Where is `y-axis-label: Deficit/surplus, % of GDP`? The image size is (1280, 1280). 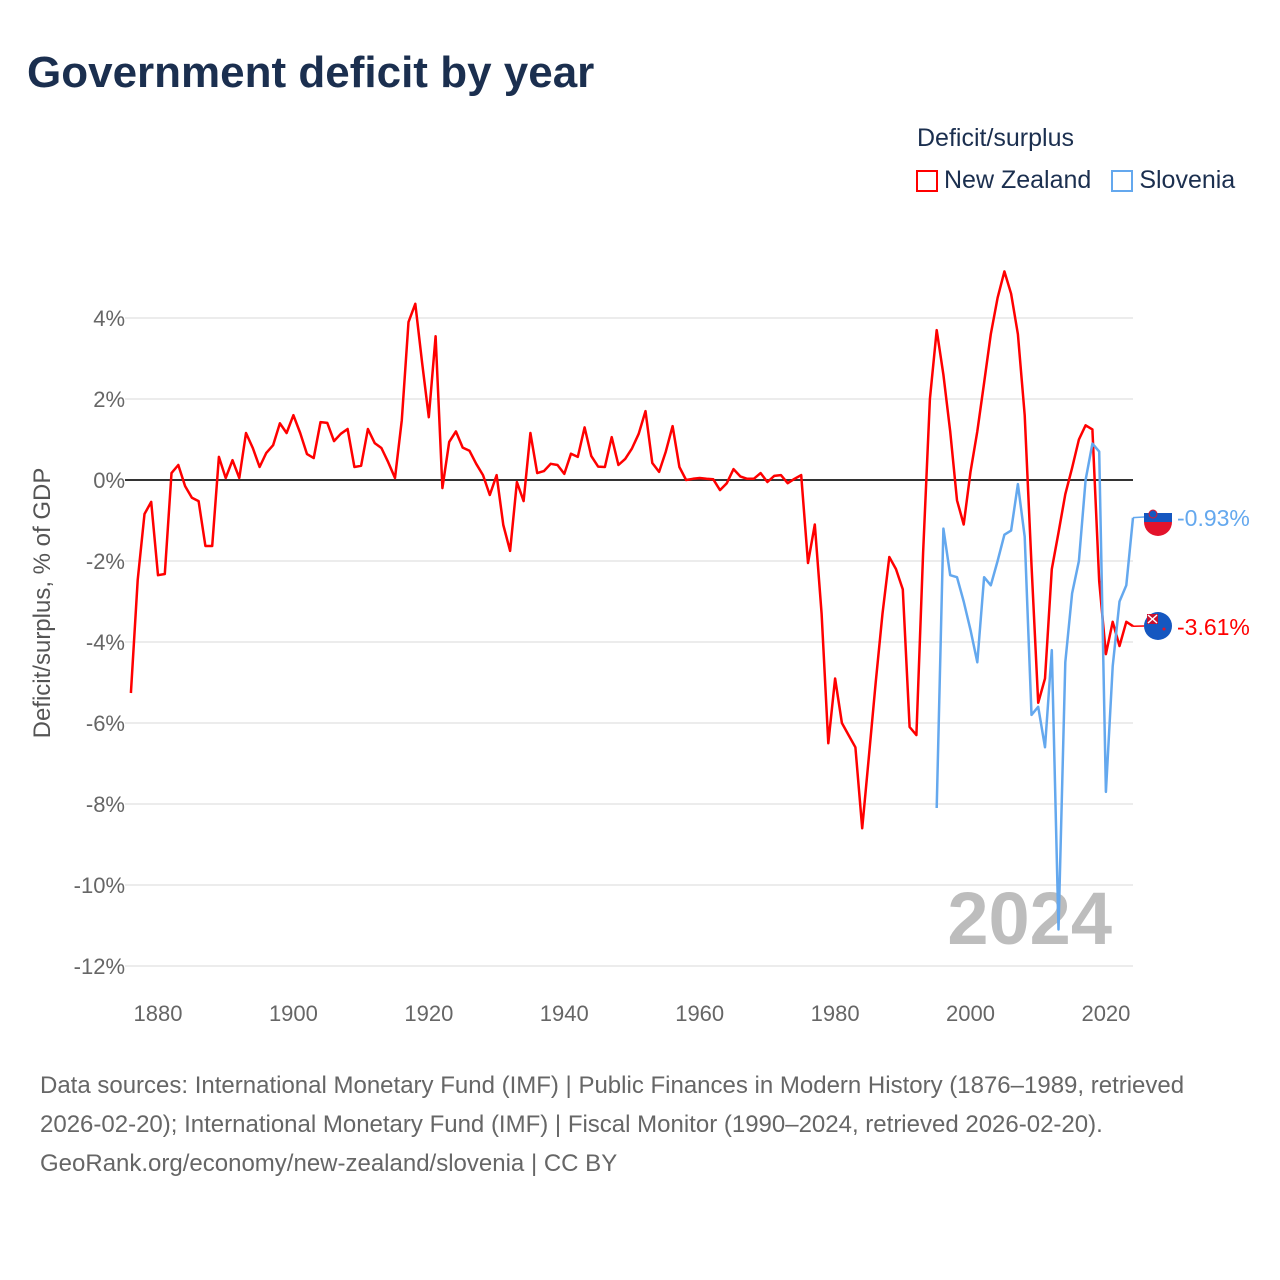
y-axis-label: Deficit/surplus, % of GDP is located at coordinates (42, 603).